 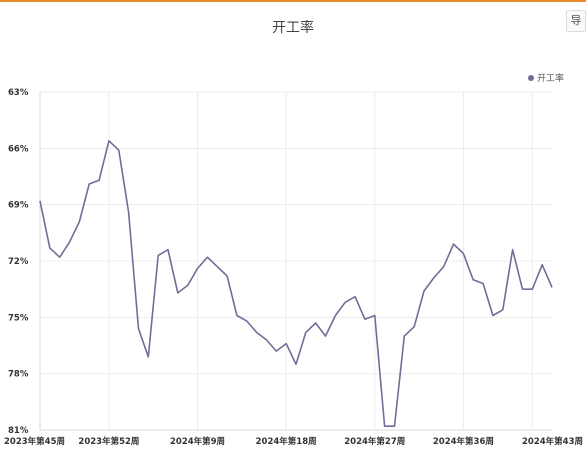 What do you see at coordinates (286, 441) in the screenshot?
I see `x-tick-label: 2024年第18周` at bounding box center [286, 441].